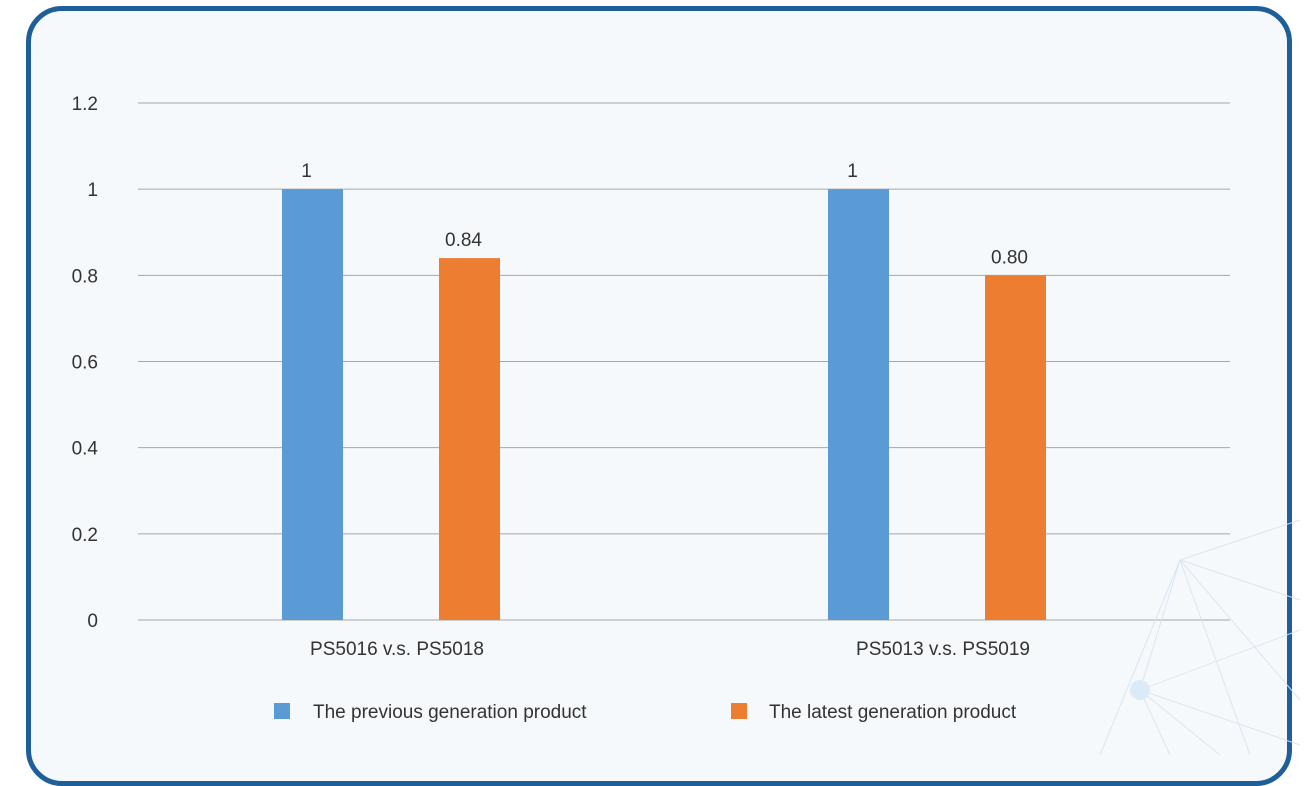 The image size is (1304, 786). Describe the element at coordinates (92, 621) in the screenshot. I see `y-tick-label: 0` at that location.